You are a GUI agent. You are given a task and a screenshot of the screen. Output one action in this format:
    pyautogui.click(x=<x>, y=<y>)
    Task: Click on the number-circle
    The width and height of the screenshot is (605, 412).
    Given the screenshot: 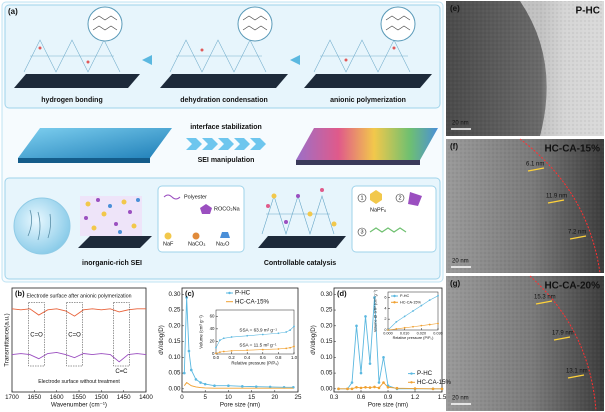 What is the action you would take?
    pyautogui.click(x=362, y=232)
    